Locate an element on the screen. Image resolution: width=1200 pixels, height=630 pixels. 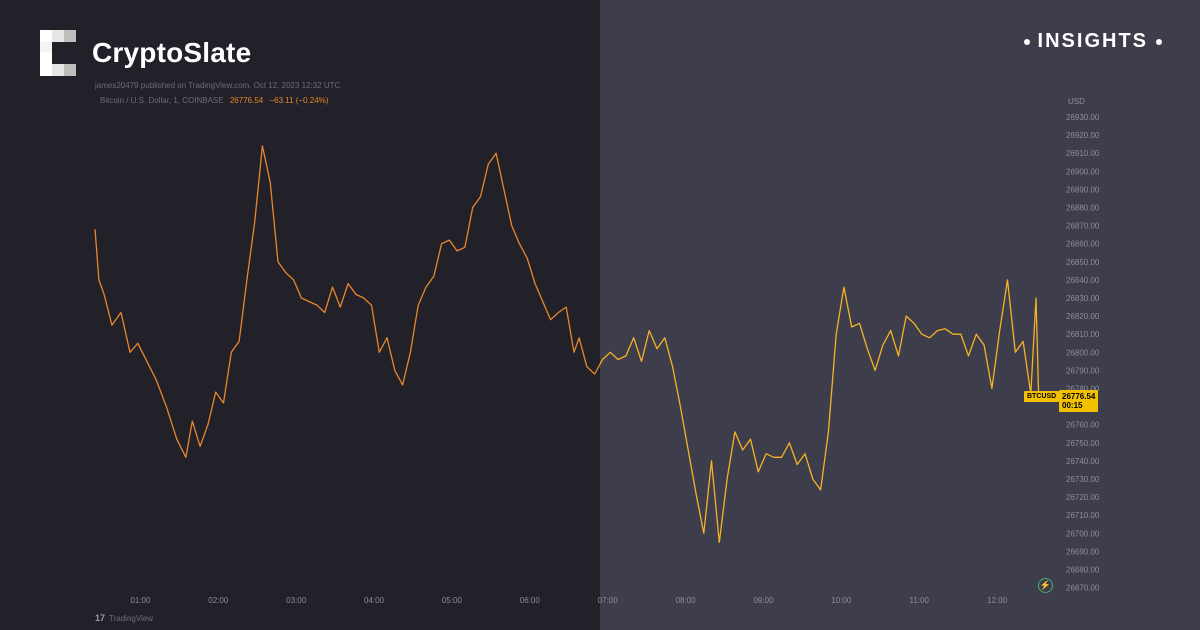
current-price-value: 26776.54 is located at coordinates (1079, 396).